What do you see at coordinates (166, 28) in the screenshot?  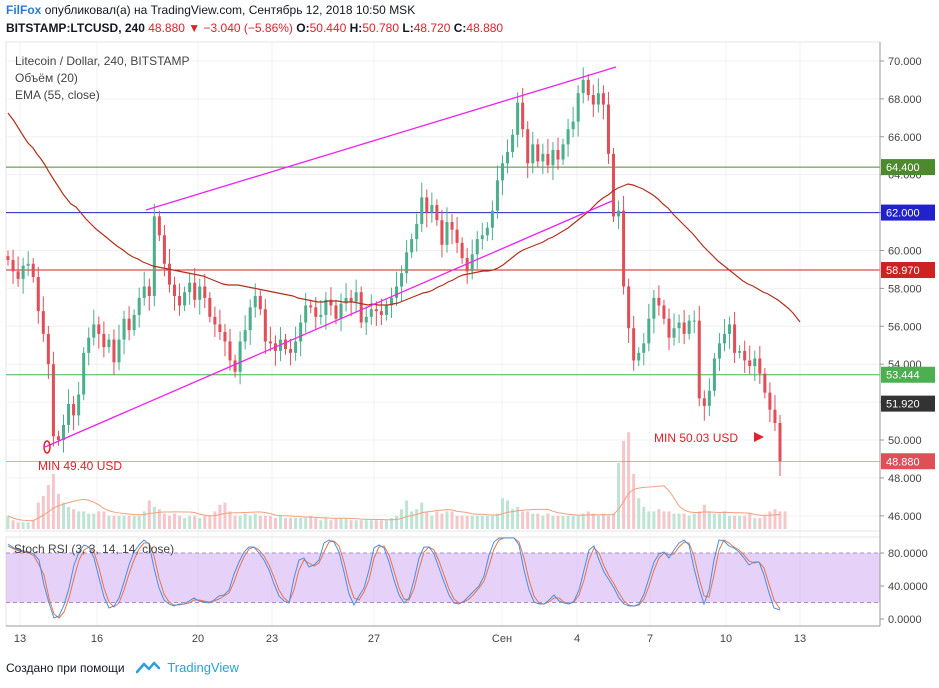 I see `last-price: 48.880` at bounding box center [166, 28].